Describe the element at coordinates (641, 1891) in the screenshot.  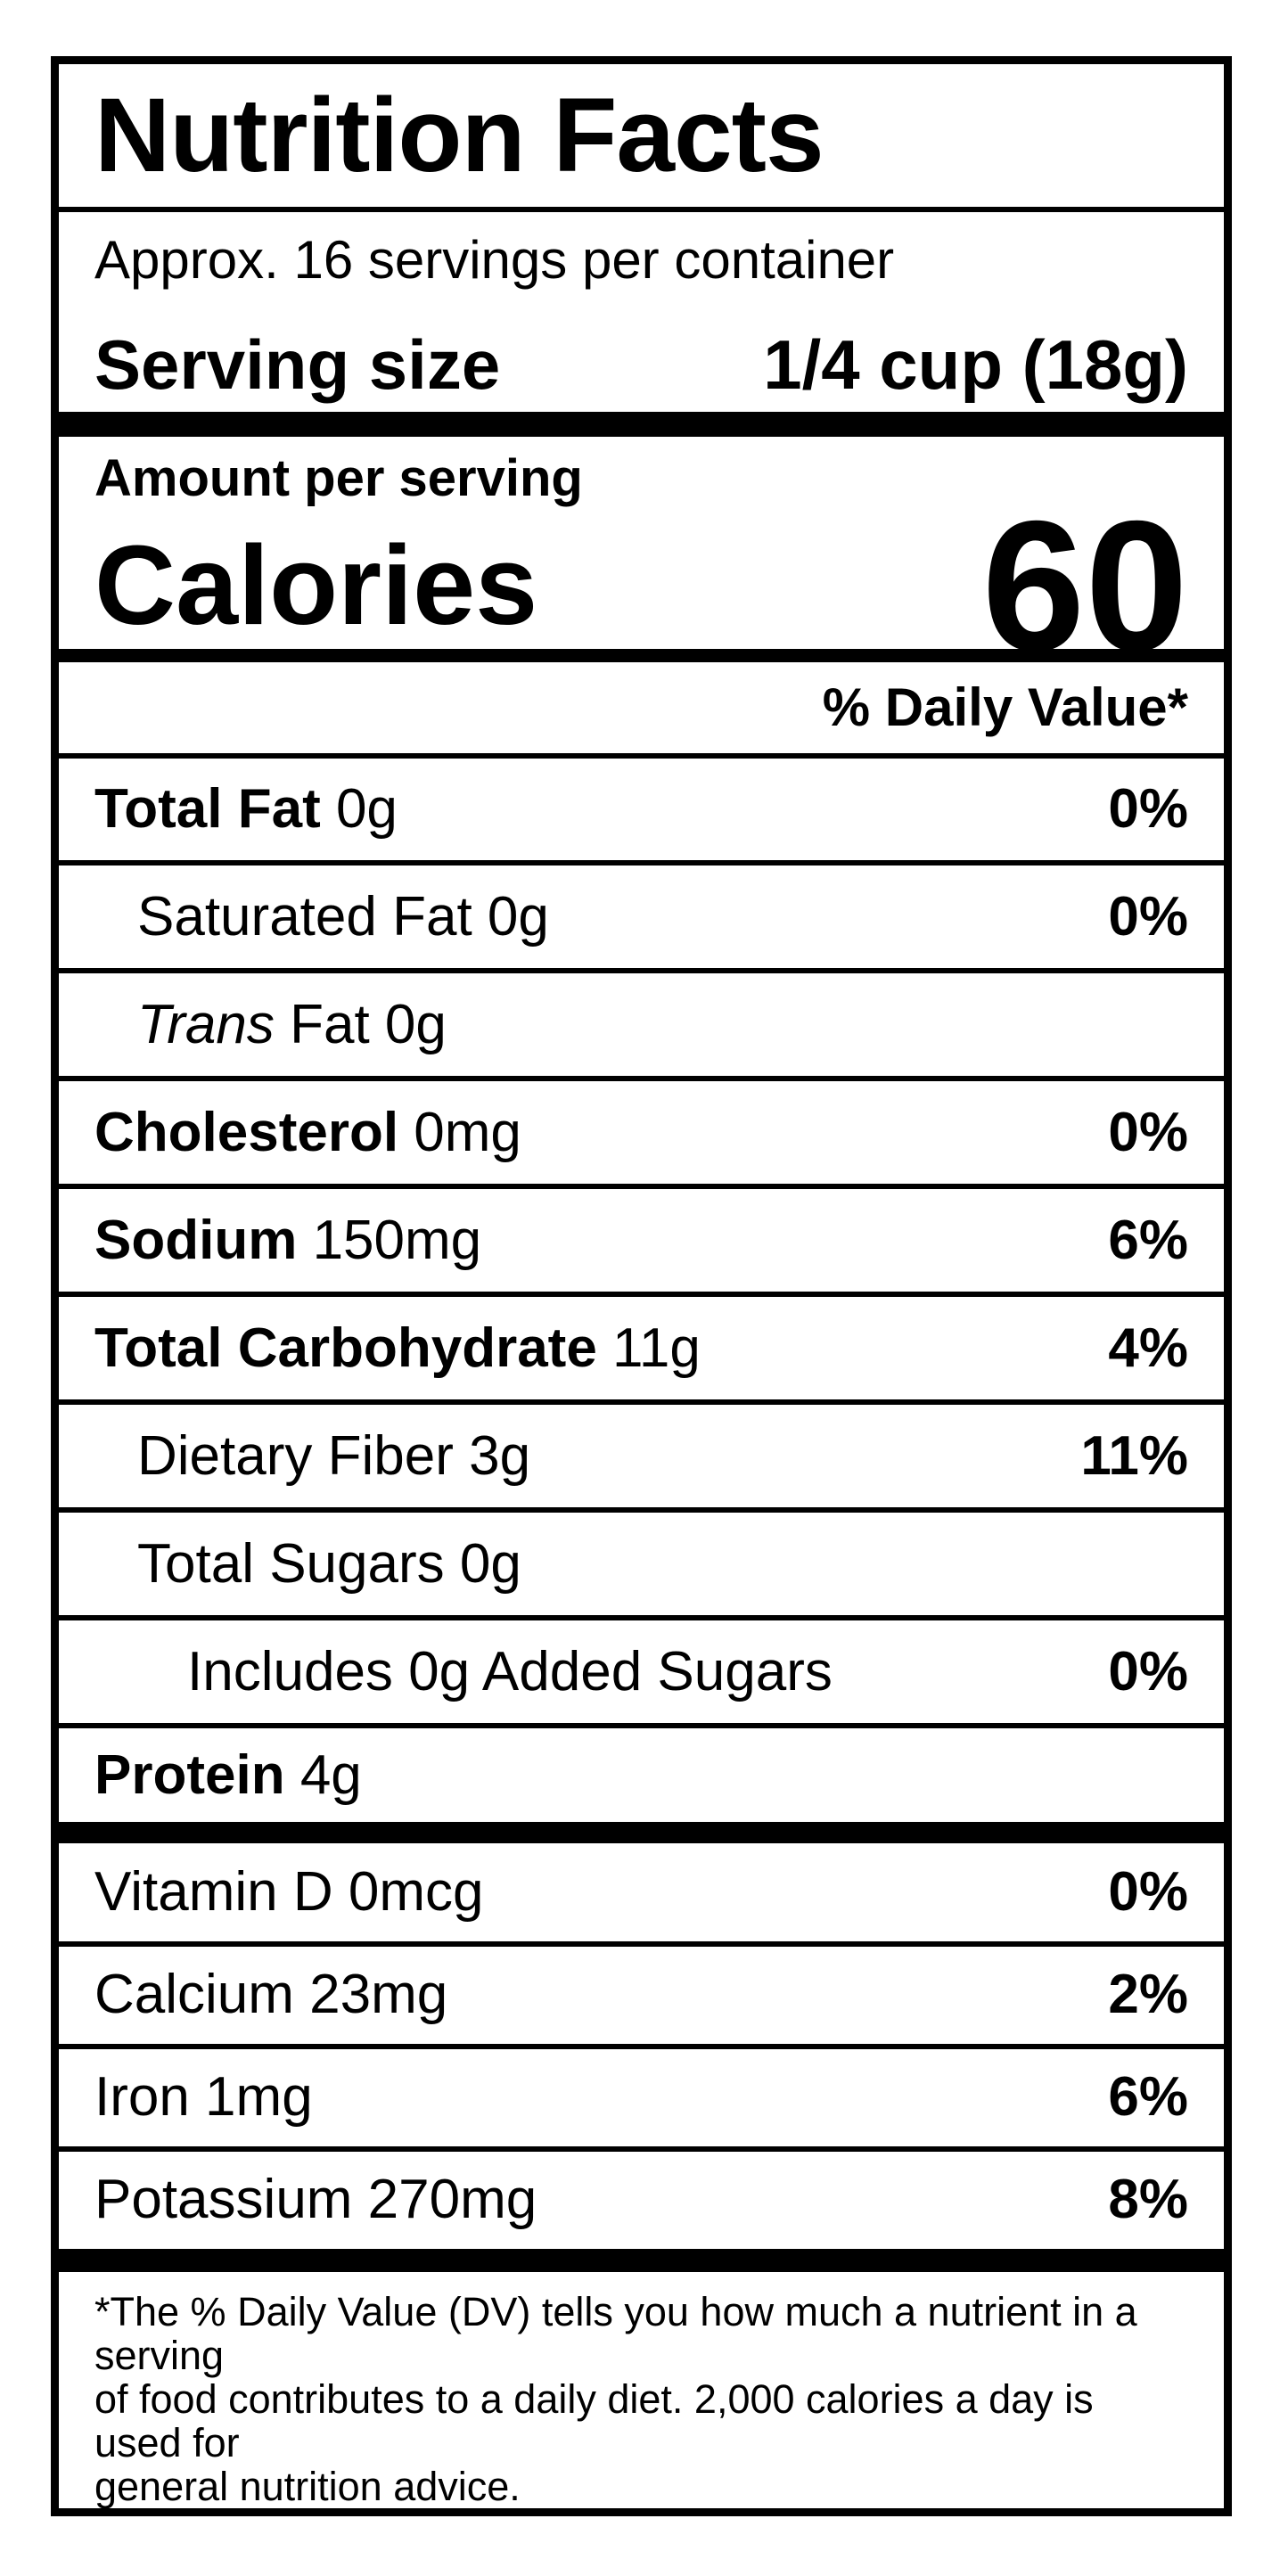
I see `table-row: Vitamin D 0mcg 0%` at that location.